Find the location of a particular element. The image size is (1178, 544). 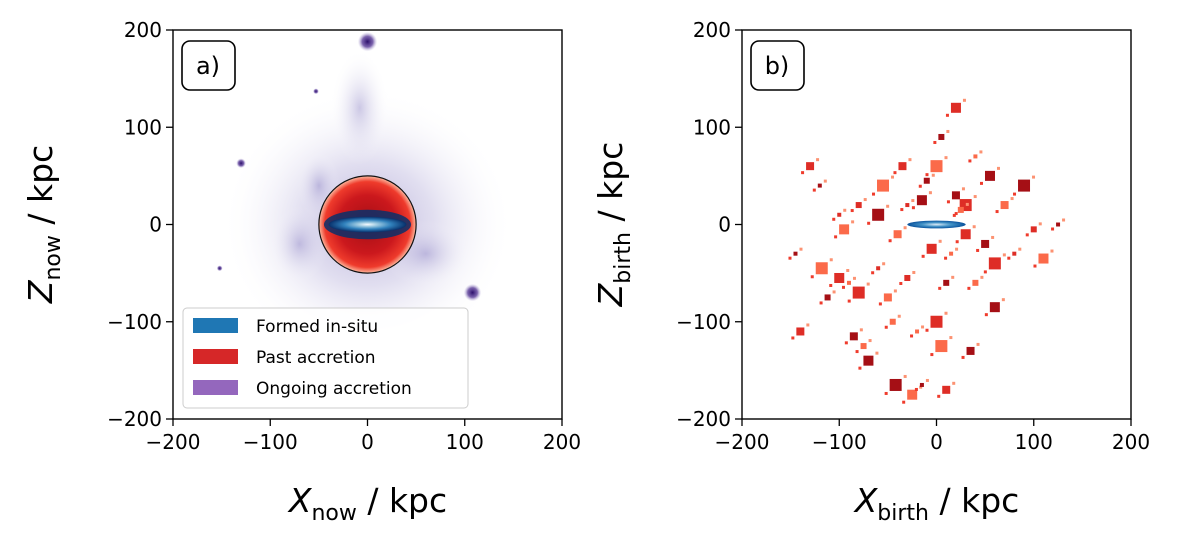

ongoing-accretion-stream is located at coordinates (359, 108).